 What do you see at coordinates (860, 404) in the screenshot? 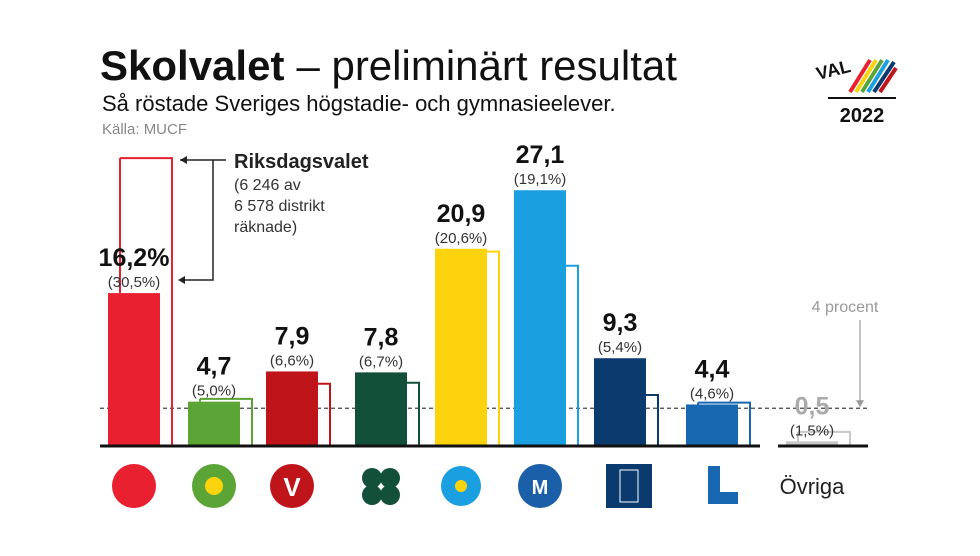
I see `threshold-arrowhead` at bounding box center [860, 404].